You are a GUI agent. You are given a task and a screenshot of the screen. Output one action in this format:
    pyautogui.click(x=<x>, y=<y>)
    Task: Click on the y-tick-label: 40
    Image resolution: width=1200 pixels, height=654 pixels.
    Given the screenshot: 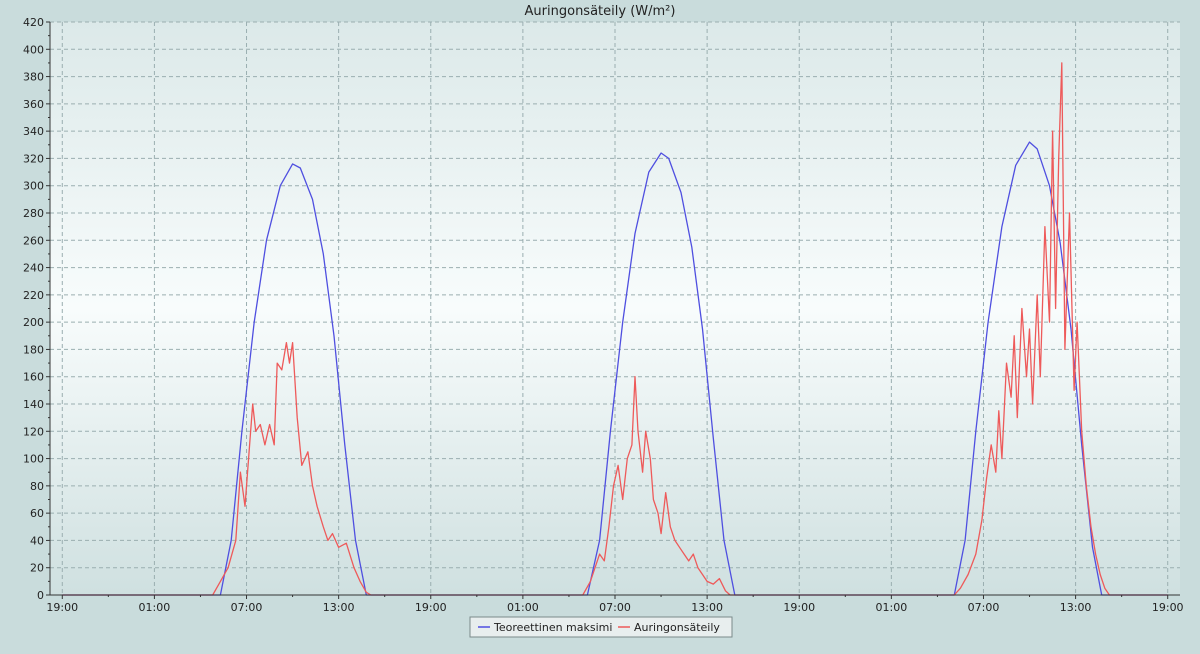 What is the action you would take?
    pyautogui.click(x=37, y=540)
    